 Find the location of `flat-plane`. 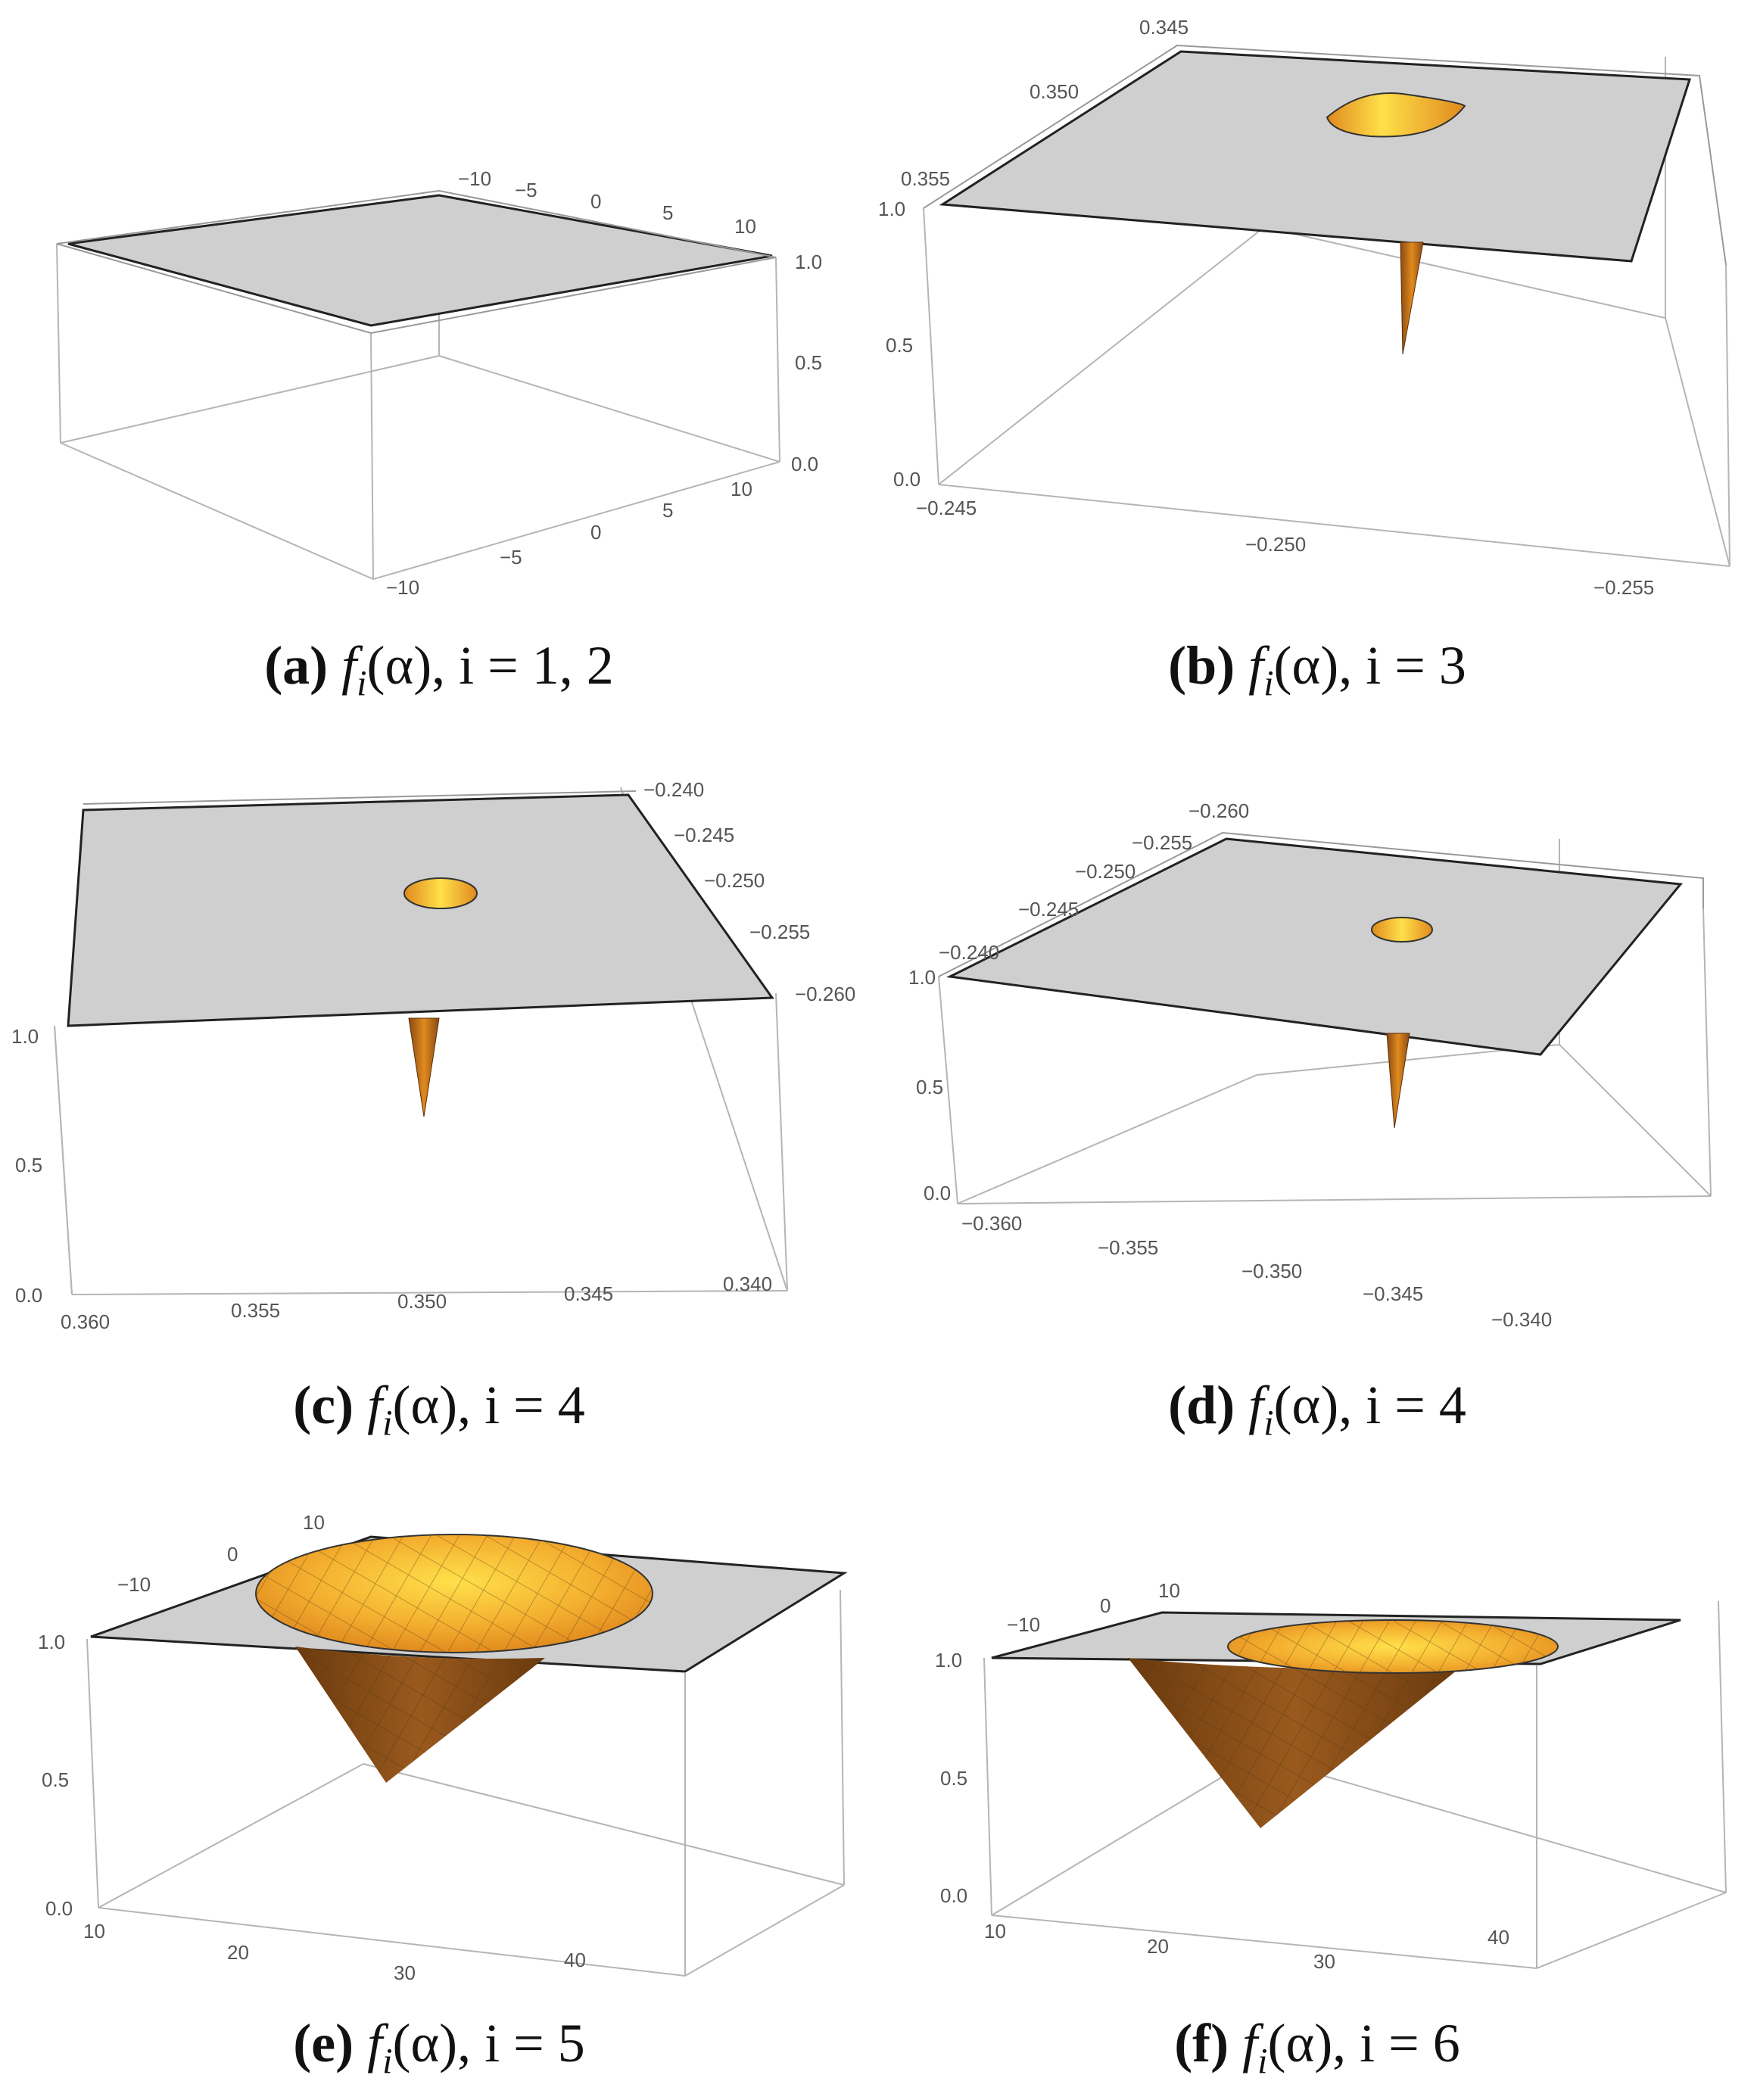

flat-plane is located at coordinates (420, 910).